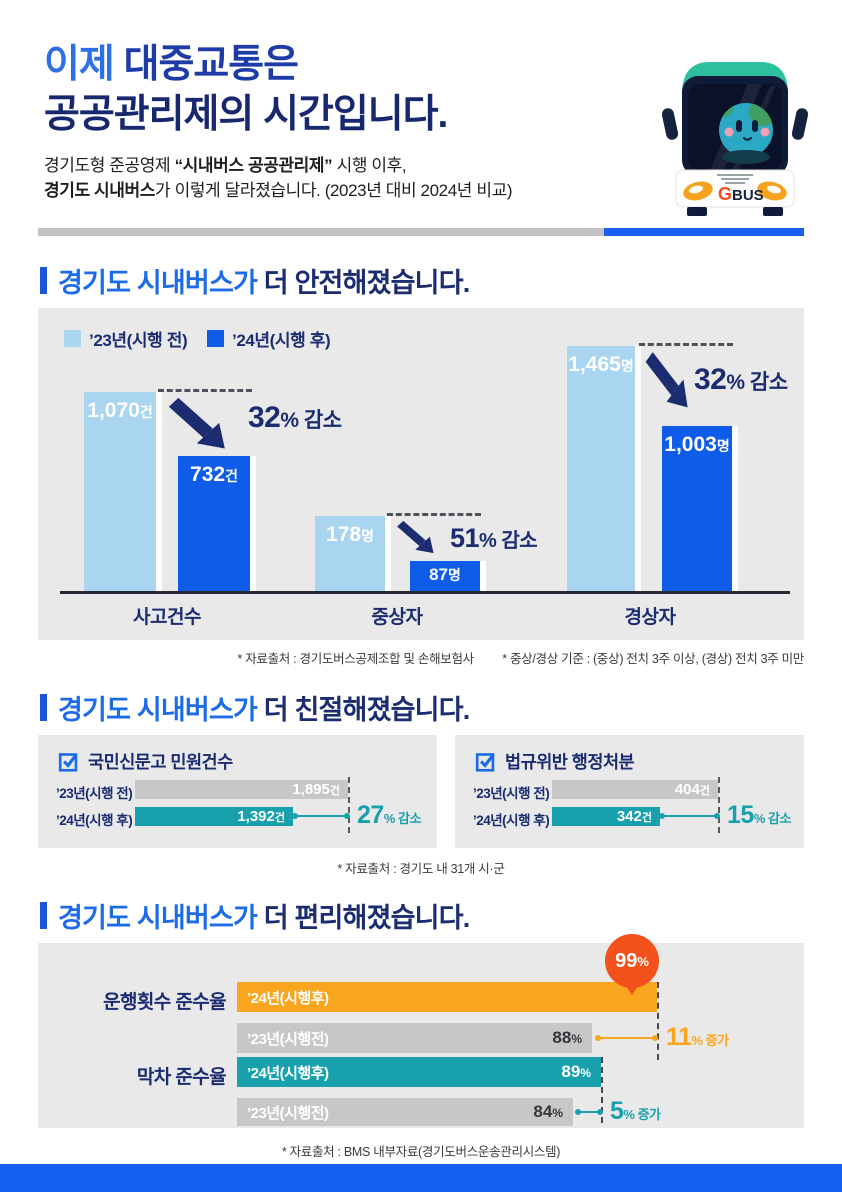 This screenshot has width=842, height=1192. Describe the element at coordinates (606, 816) in the screenshot. I see `bar-2024-violations: 342건` at that location.